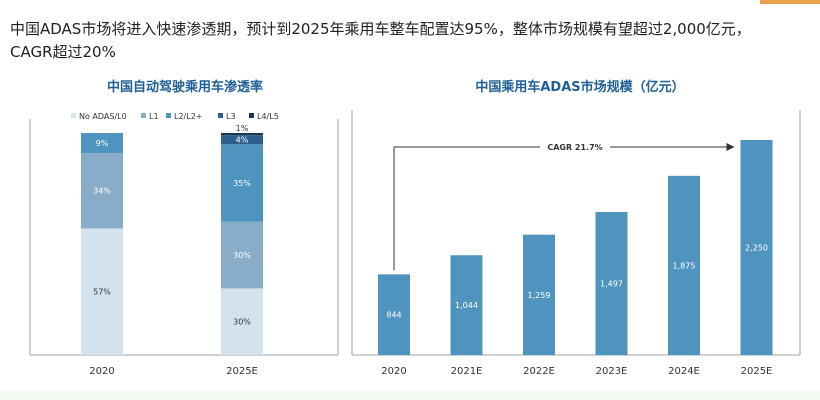  Describe the element at coordinates (684, 371) in the screenshot. I see `x-tick-label: 2024E` at that location.